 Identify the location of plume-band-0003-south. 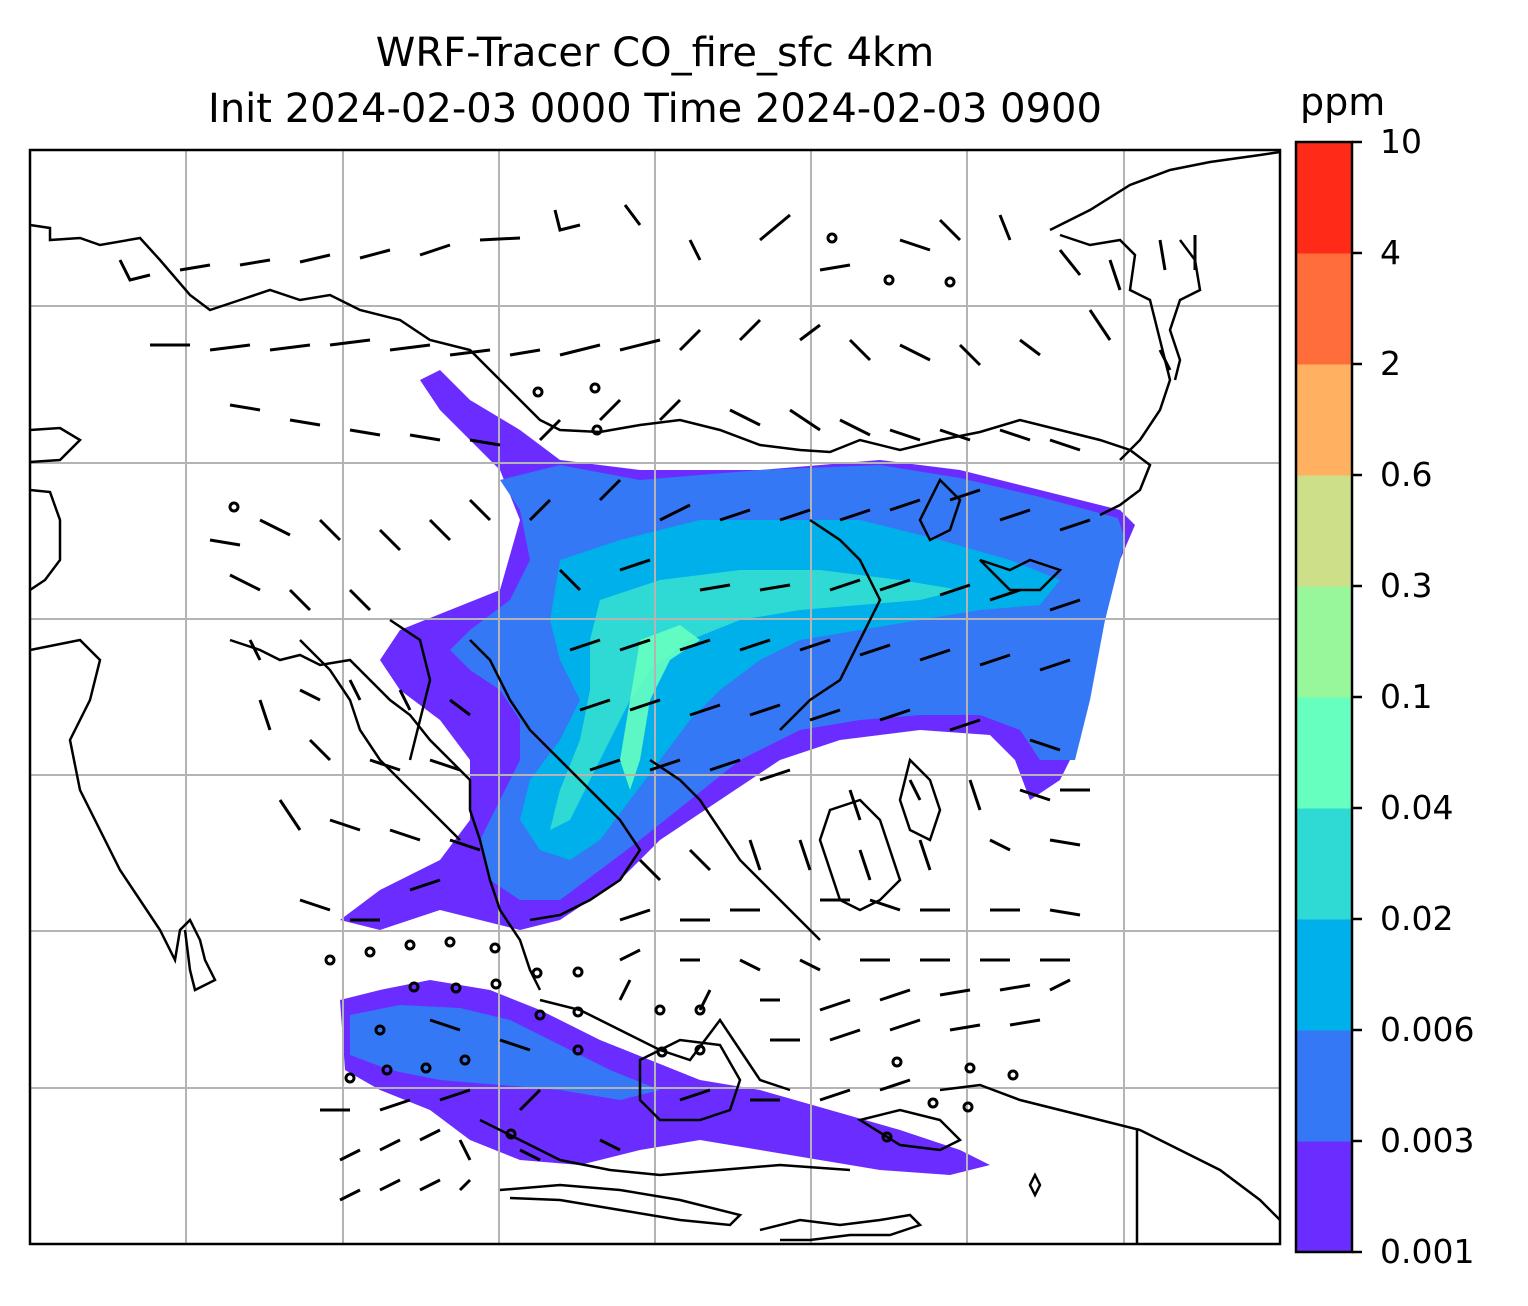
(505, 1052).